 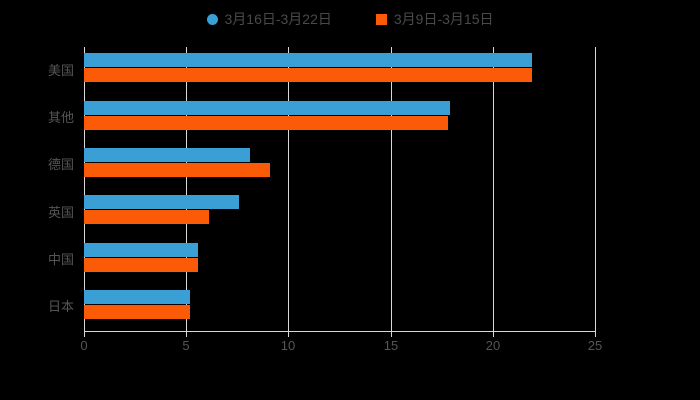 What do you see at coordinates (60, 70) in the screenshot?
I see `y-axis-label-美国: 美国` at bounding box center [60, 70].